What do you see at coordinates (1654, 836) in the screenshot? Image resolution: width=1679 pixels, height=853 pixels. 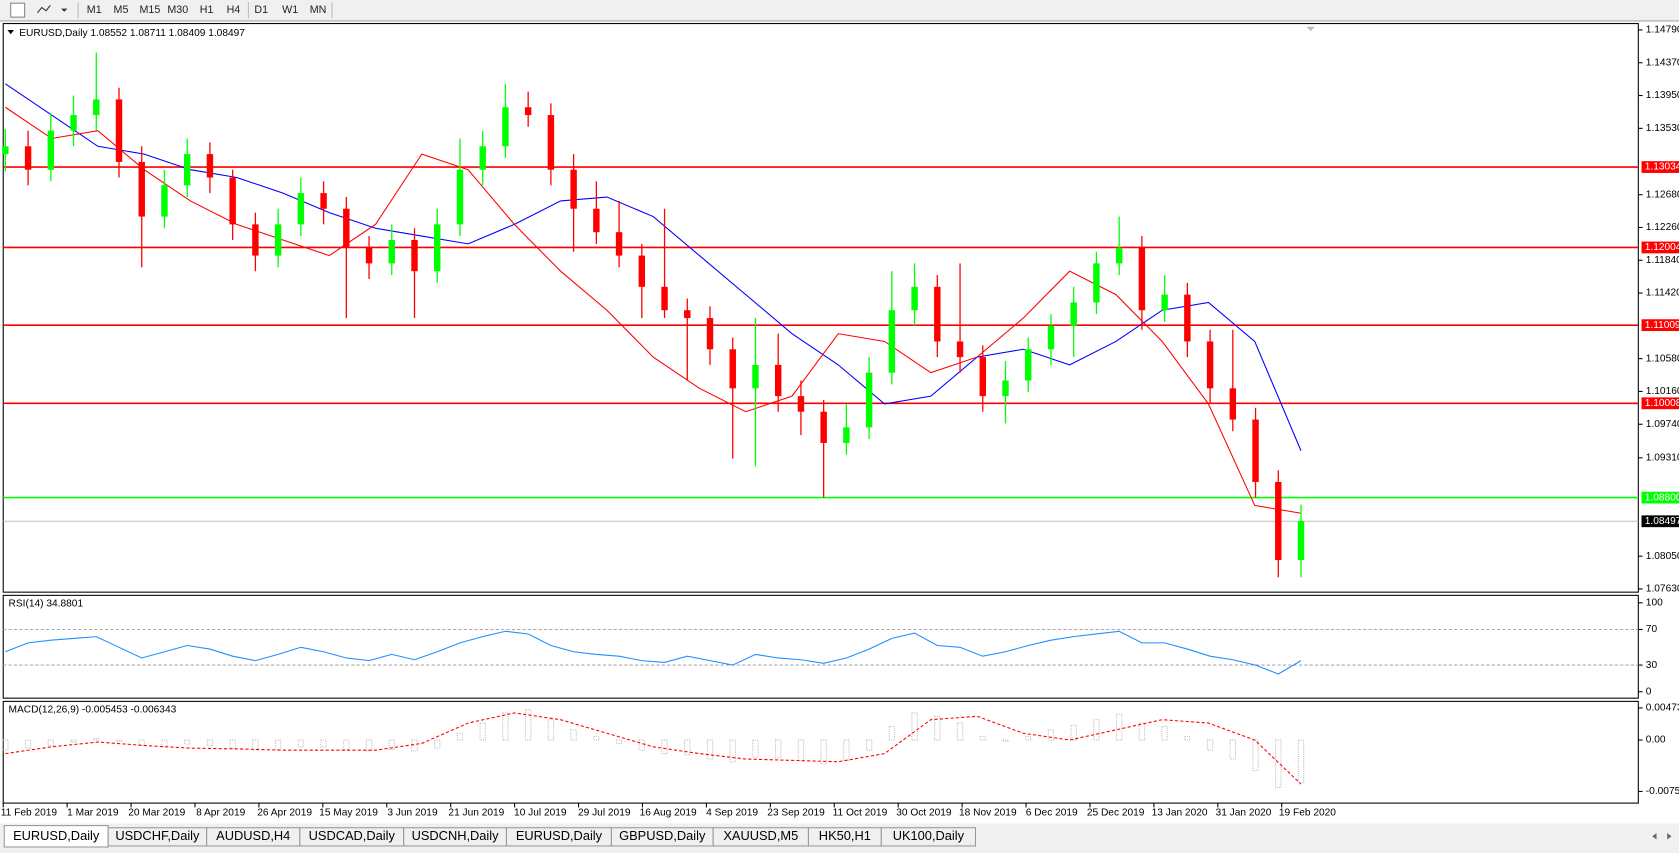 I see `tab-scroll-left` at bounding box center [1654, 836].